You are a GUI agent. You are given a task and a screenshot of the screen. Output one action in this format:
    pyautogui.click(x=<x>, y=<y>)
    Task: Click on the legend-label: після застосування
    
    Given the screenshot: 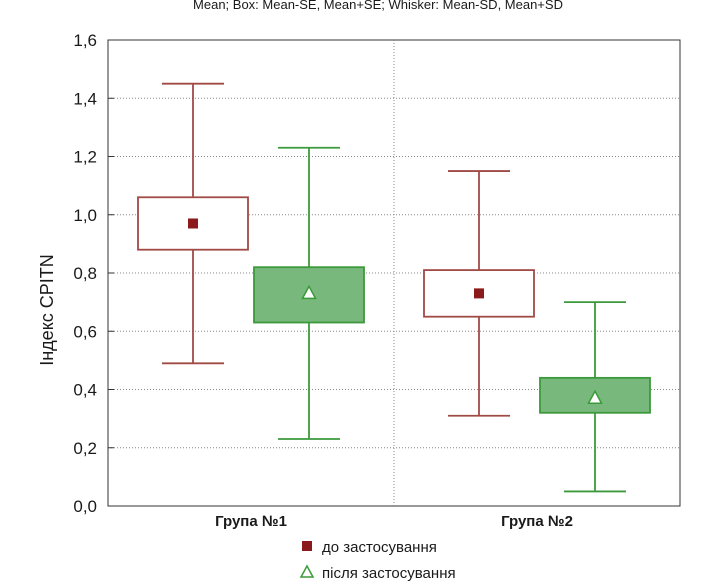 What is the action you would take?
    pyautogui.click(x=389, y=573)
    